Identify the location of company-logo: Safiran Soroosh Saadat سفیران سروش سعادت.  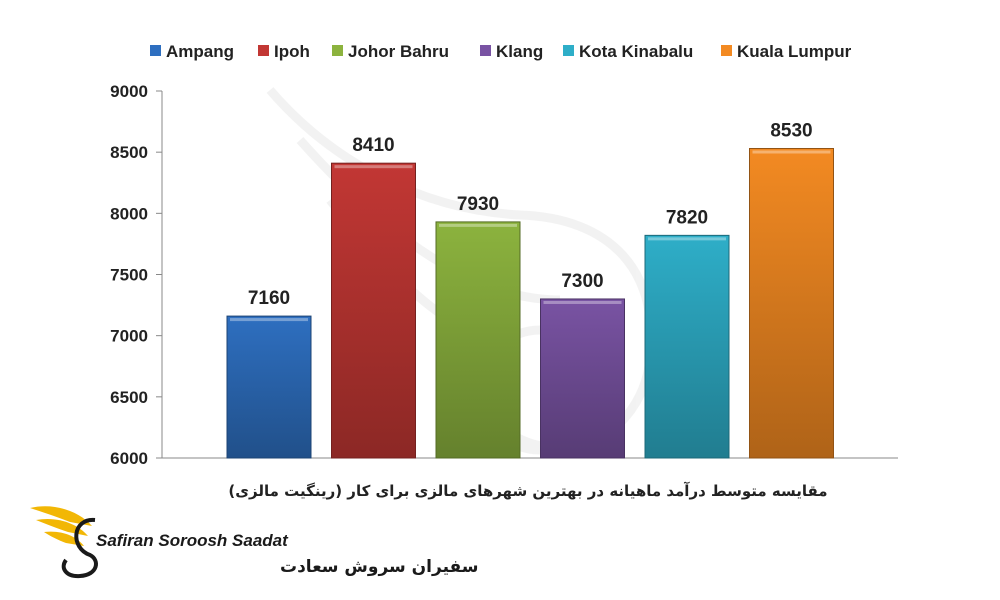
(254, 542).